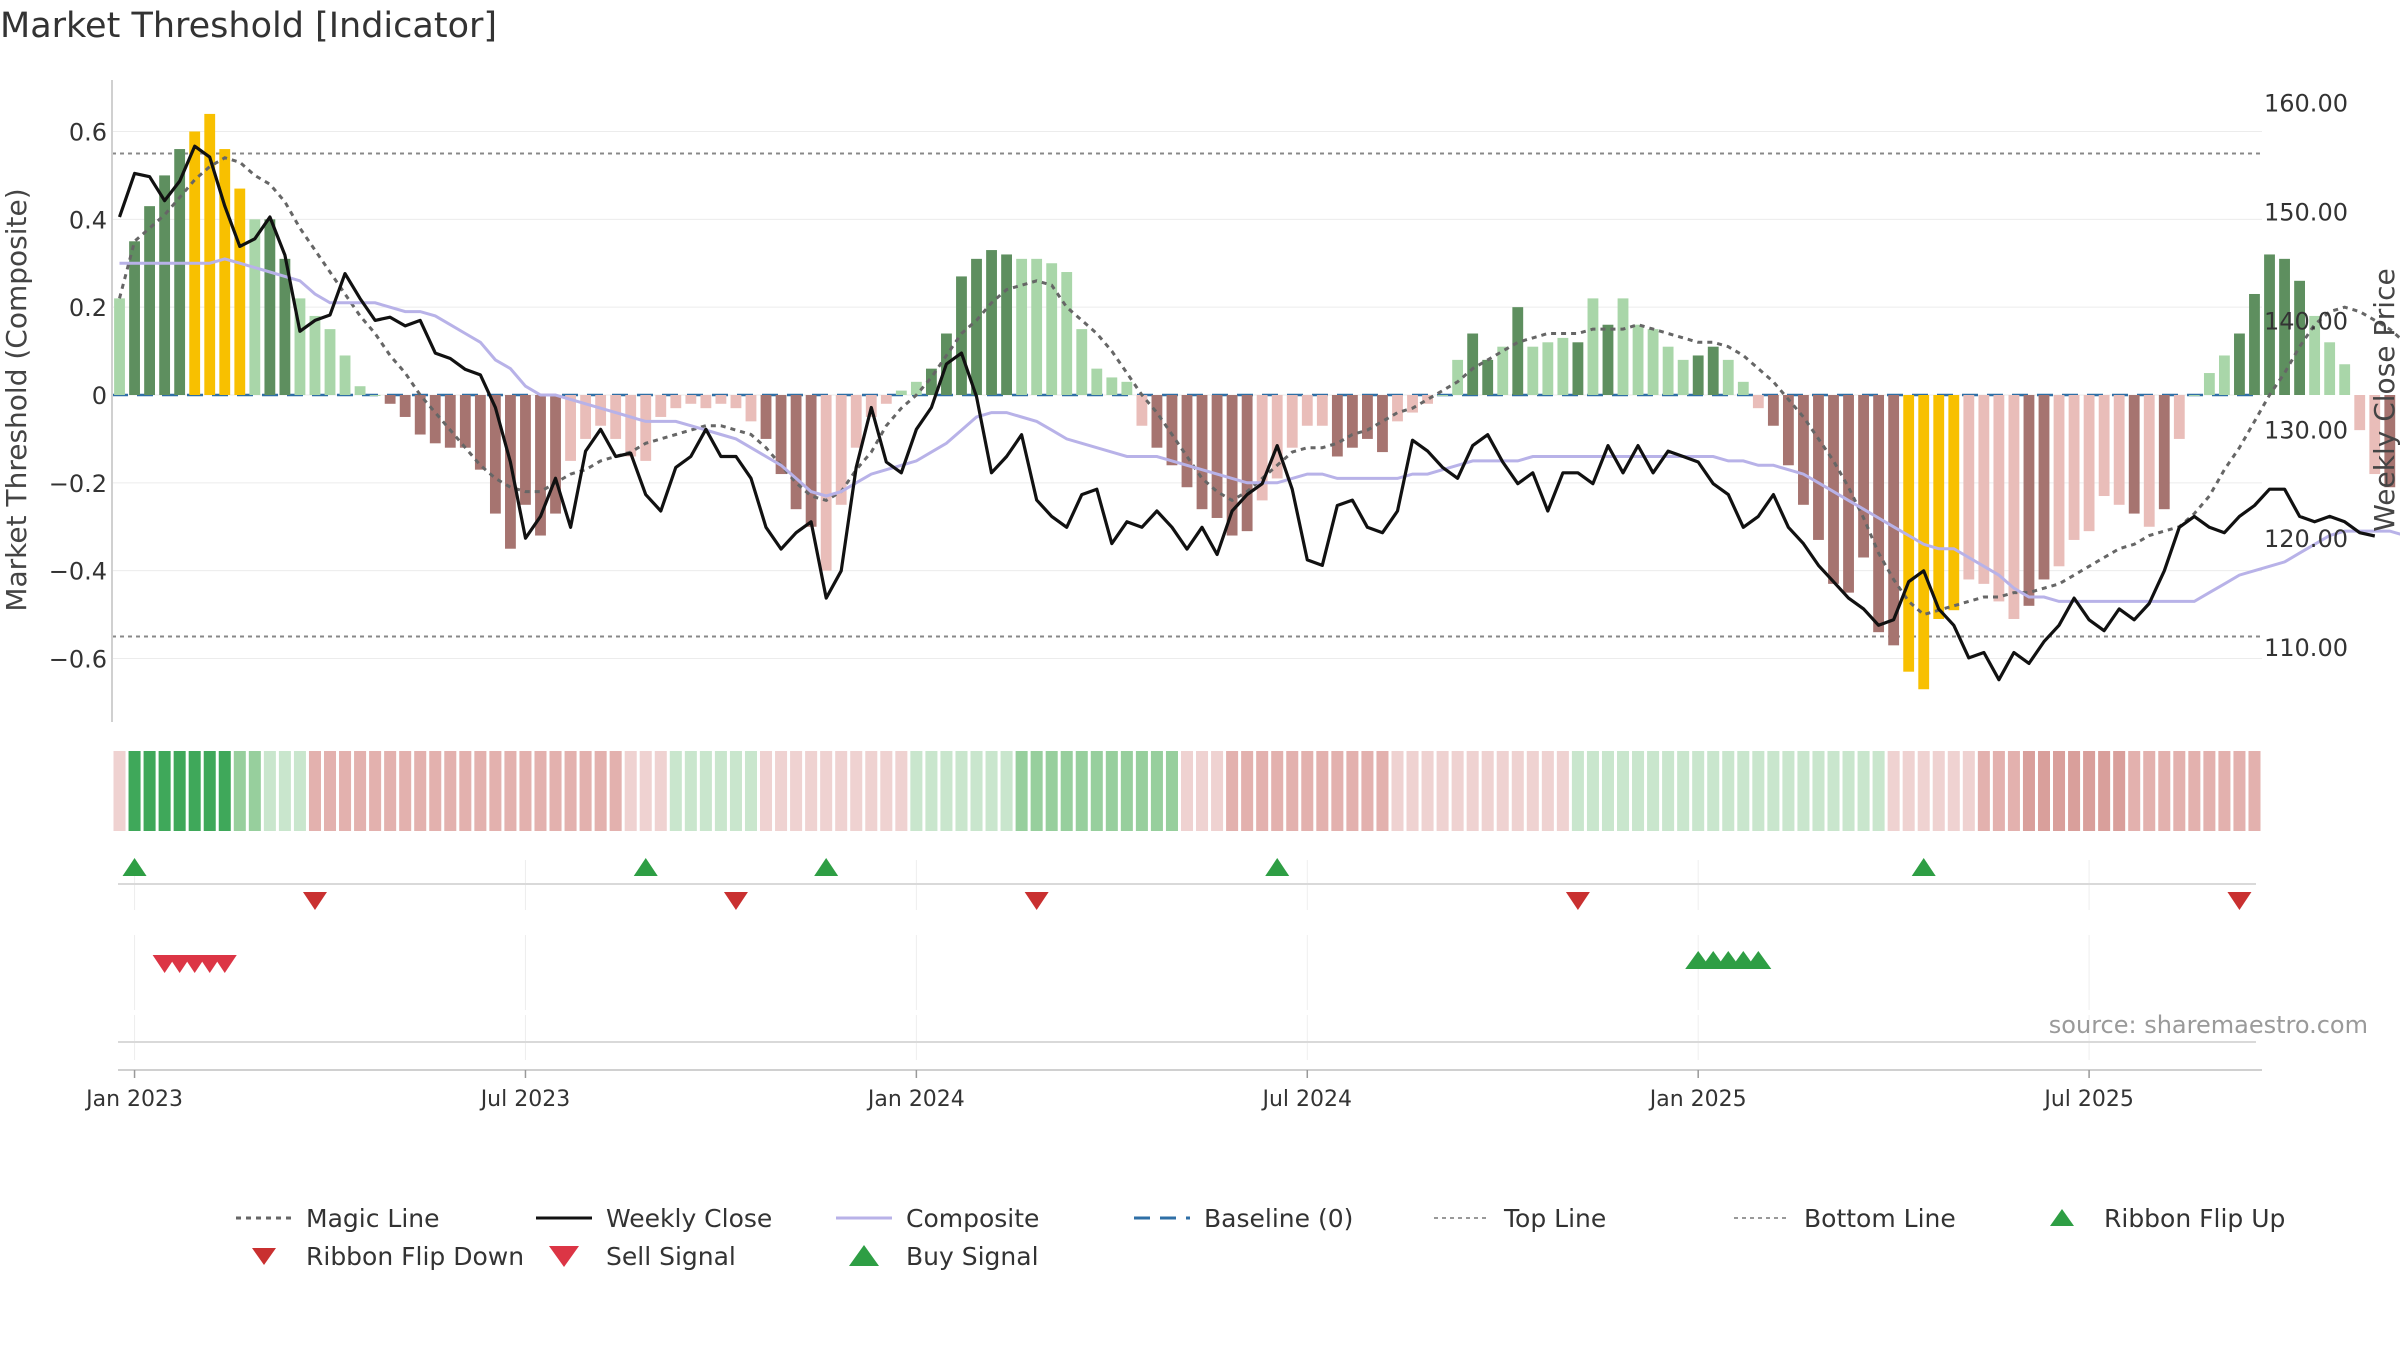 The height and width of the screenshot is (1350, 2400). Describe the element at coordinates (689, 1218) in the screenshot. I see `legend-label: Weekly Close` at that location.